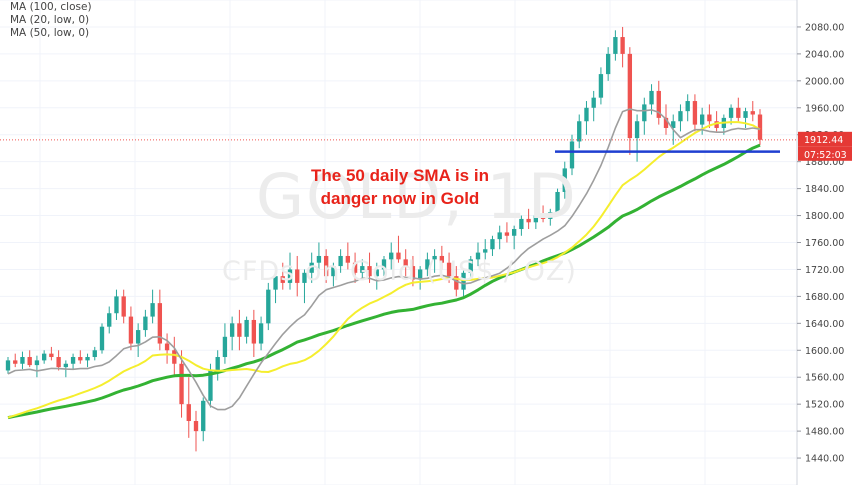 Image resolution: width=852 pixels, height=485 pixels. What do you see at coordinates (51, 7) in the screenshot?
I see `legend-ma100: MA (100, close)` at bounding box center [51, 7].